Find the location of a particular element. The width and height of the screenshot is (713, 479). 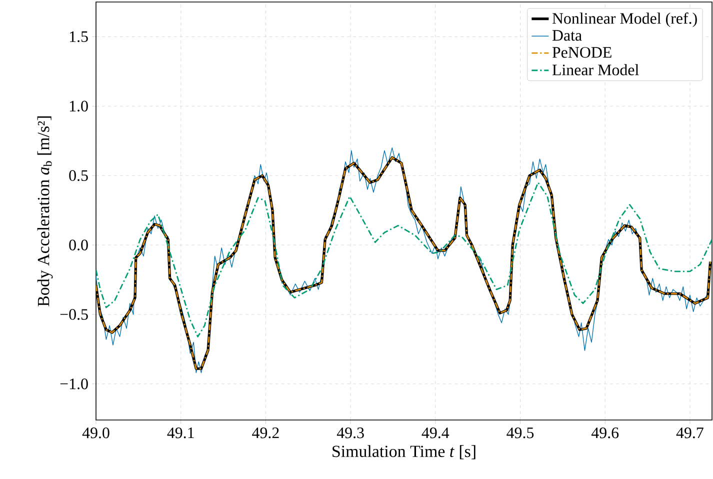

x-tick-label: 49.3 is located at coordinates (350, 433).